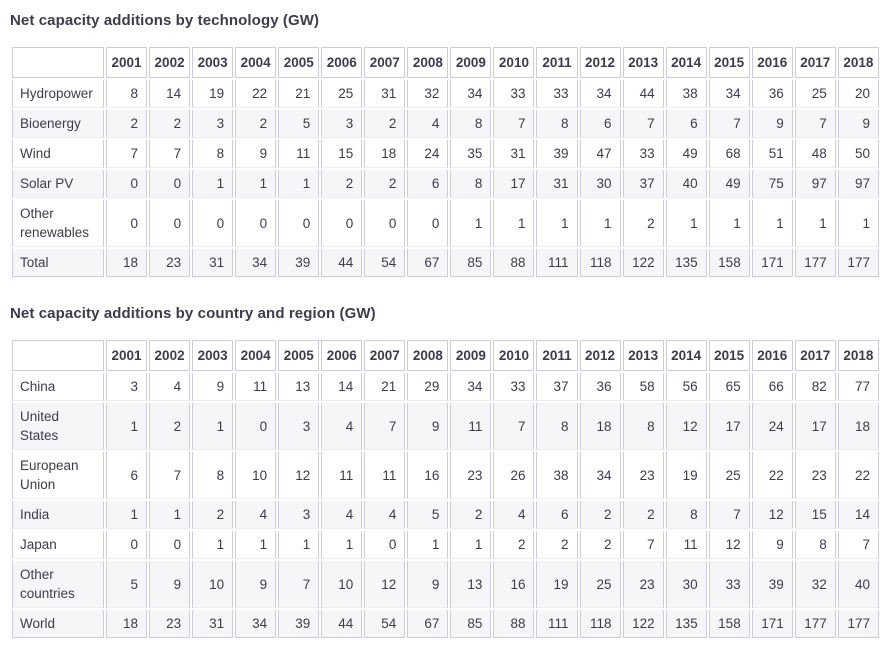 This screenshot has height=652, width=891. Describe the element at coordinates (858, 515) in the screenshot. I see `value-cell: 14` at that location.